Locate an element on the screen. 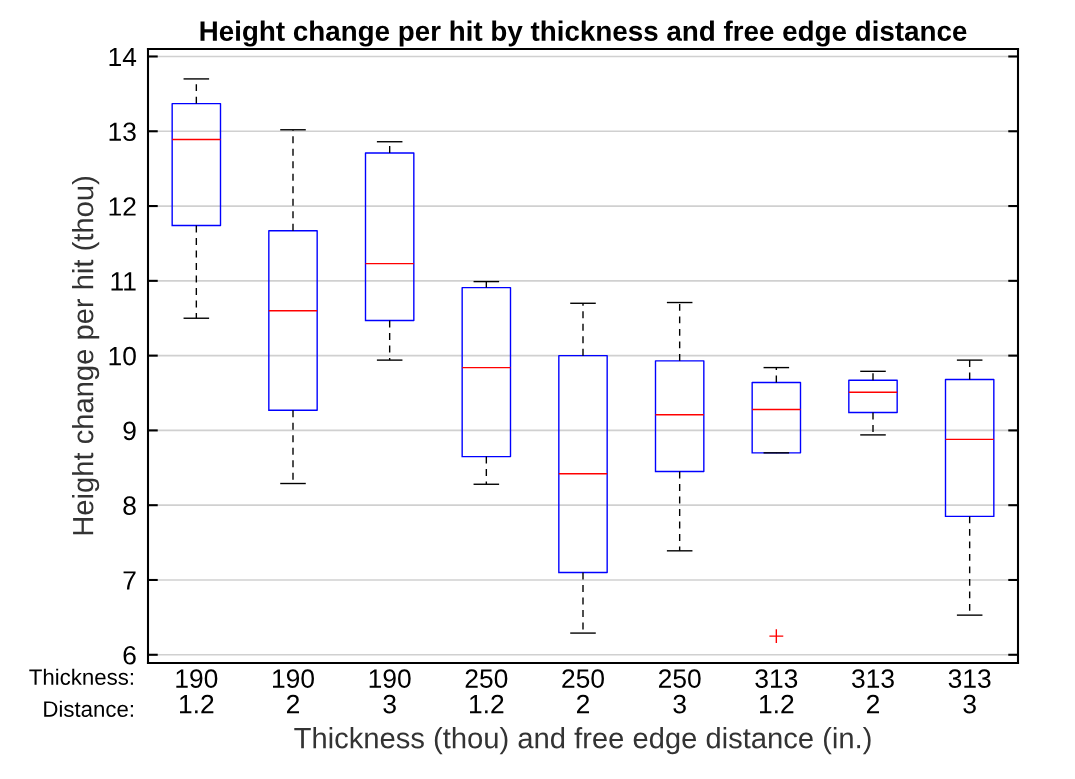 The image size is (1075, 779). x-axis-title: Thickness (thou) and free edge distance (in.) is located at coordinates (582, 741).